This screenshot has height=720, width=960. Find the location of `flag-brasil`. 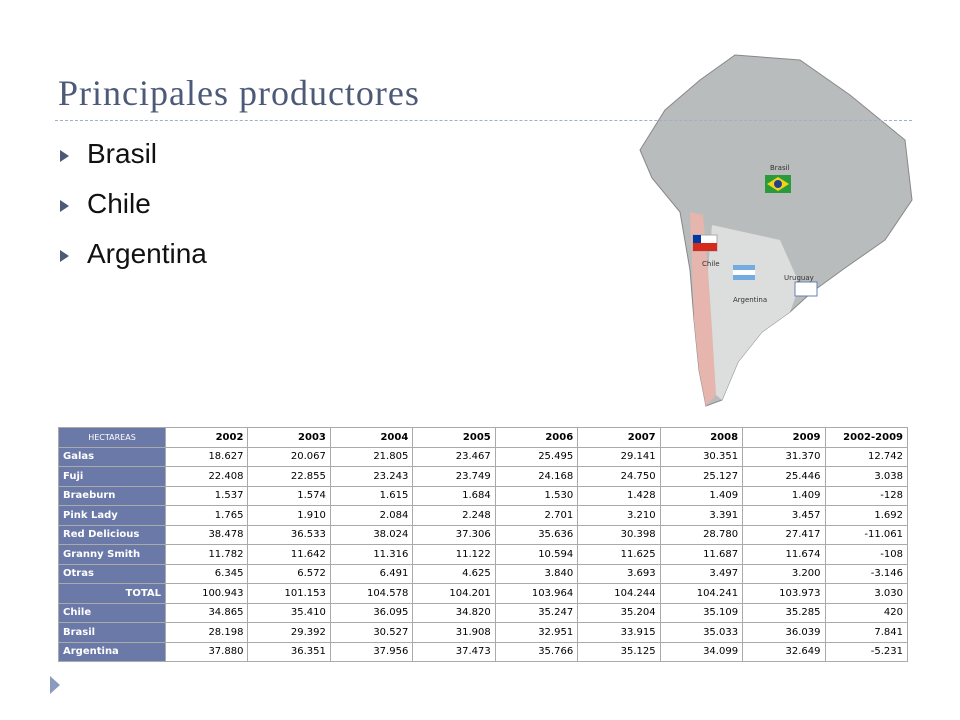

flag-brasil is located at coordinates (778, 184).